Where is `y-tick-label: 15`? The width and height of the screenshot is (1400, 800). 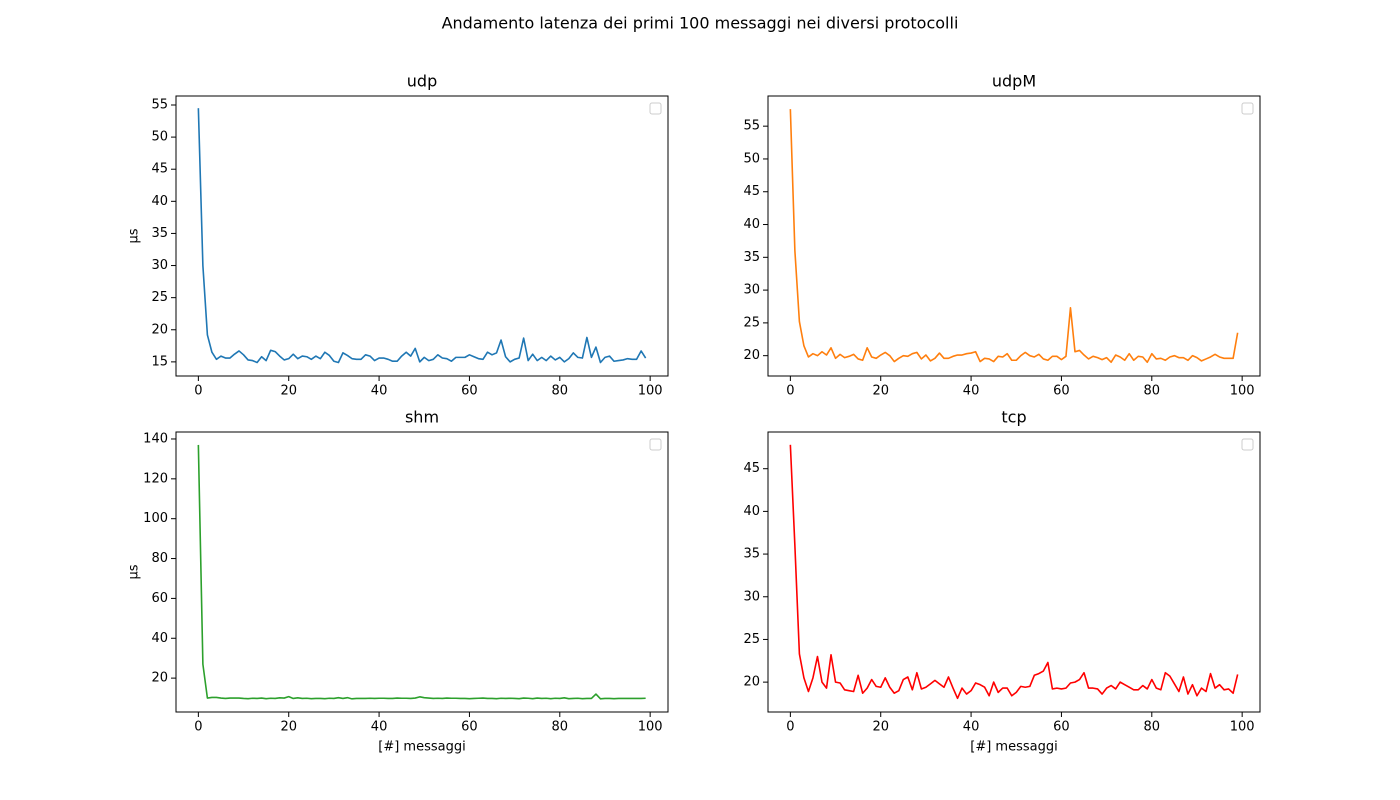 y-tick-label: 15 is located at coordinates (159, 361).